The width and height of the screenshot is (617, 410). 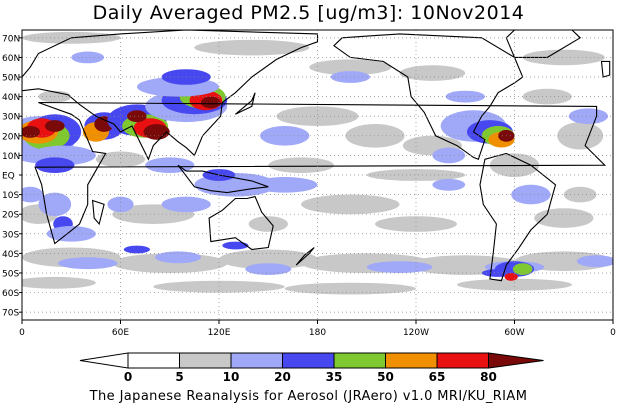 What do you see at coordinates (11, 59) in the screenshot?
I see `y-tick-label: 60N` at bounding box center [11, 59].